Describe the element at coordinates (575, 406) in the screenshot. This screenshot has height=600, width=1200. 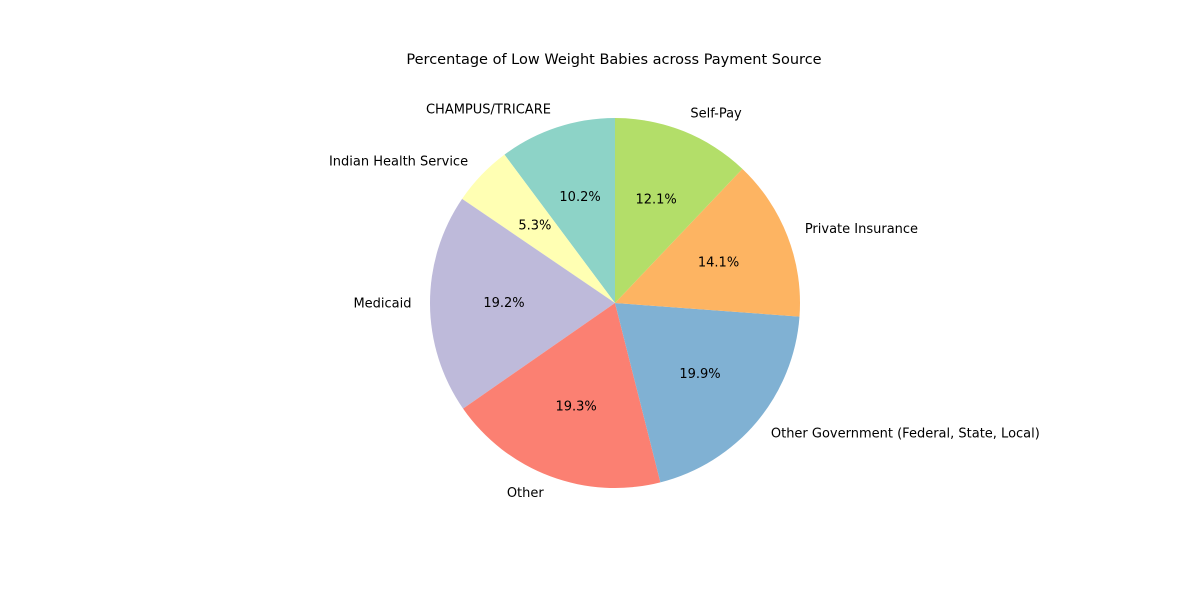
I see `slice-percent-other: 19.3%` at that location.